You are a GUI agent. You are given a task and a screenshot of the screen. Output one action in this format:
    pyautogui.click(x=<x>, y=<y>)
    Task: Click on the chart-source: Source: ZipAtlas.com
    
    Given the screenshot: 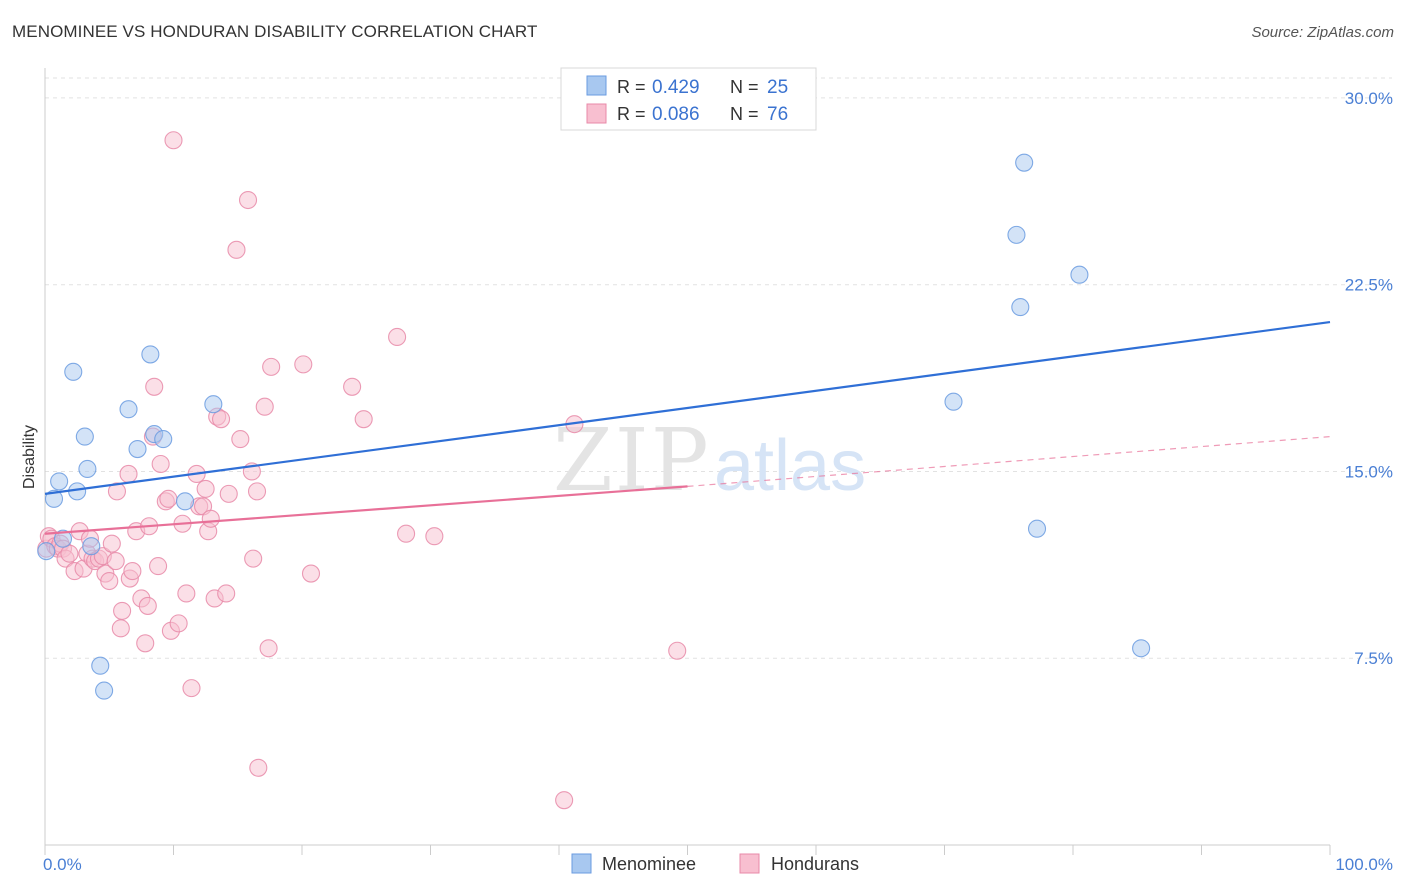 What is the action you would take?
    pyautogui.click(x=1322, y=32)
    